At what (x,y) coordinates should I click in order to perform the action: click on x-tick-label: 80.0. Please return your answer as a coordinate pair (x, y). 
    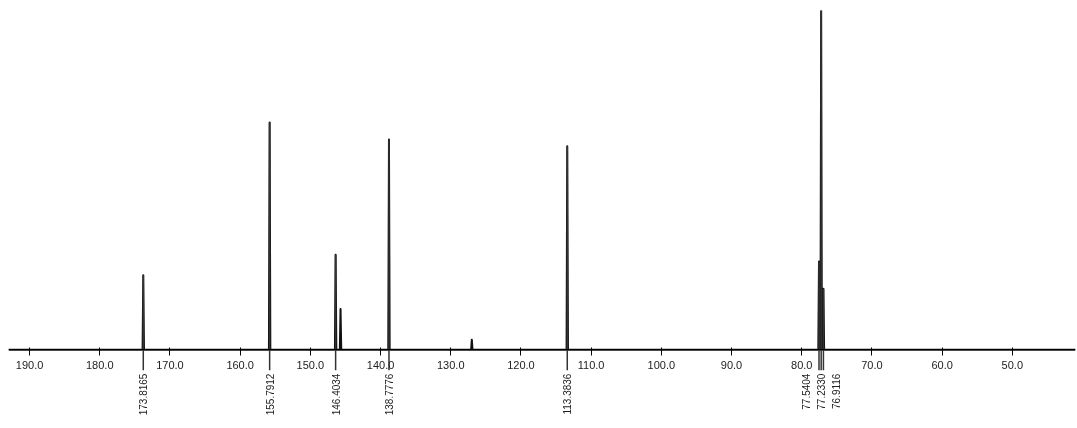
    Looking at the image, I should click on (802, 364).